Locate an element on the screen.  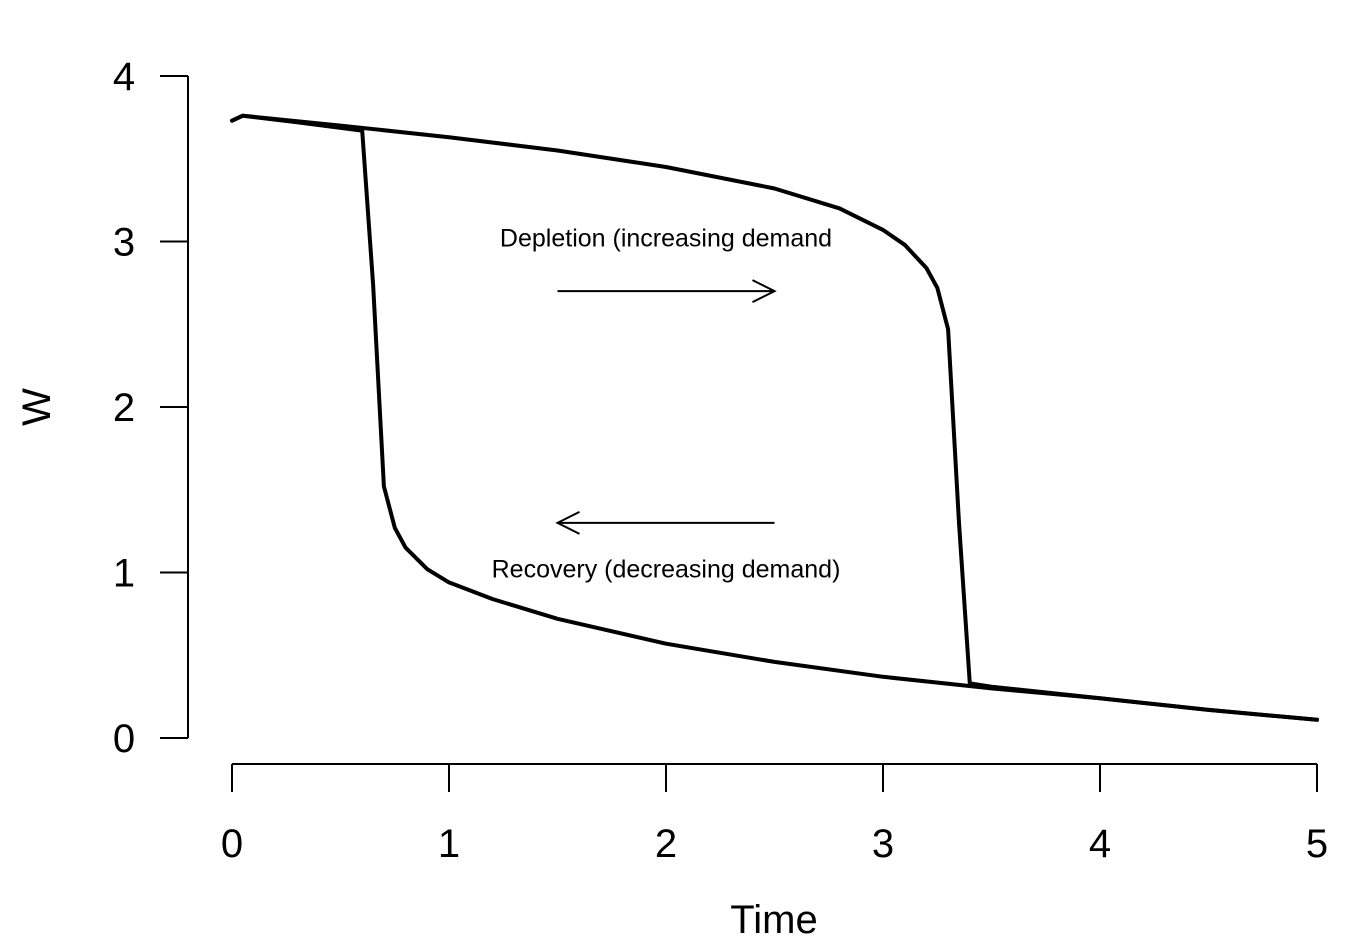
arrow-left is located at coordinates (665, 522).